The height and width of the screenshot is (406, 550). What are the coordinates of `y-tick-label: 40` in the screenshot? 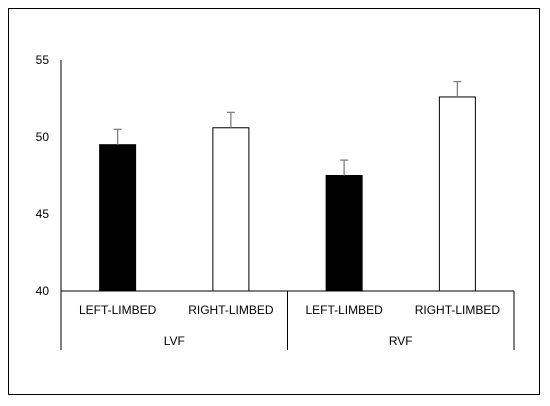 It's located at (43, 291).